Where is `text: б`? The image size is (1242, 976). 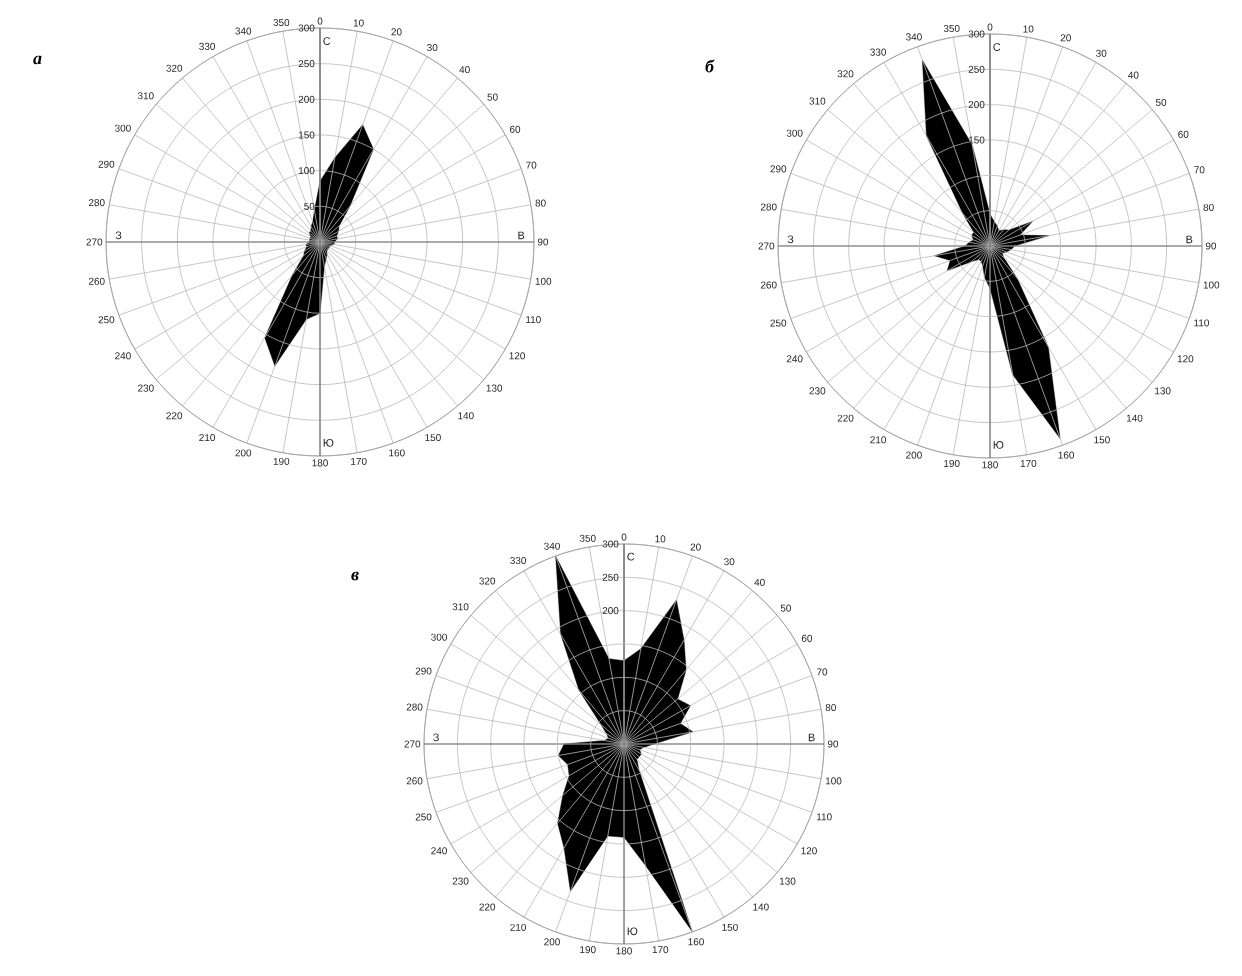
text: б is located at coordinates (710, 66).